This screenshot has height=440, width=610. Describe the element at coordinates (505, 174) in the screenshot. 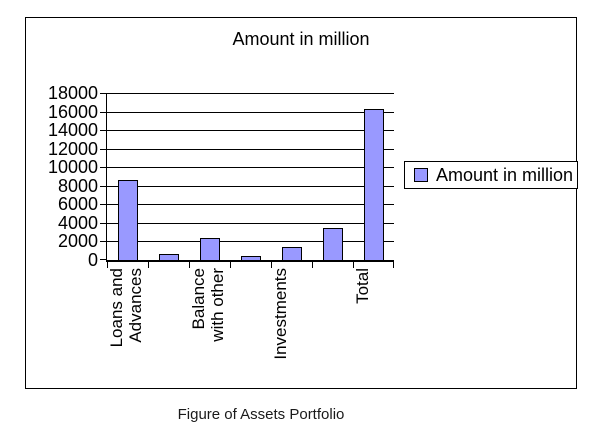

I see `legend-label: Amount in million` at that location.